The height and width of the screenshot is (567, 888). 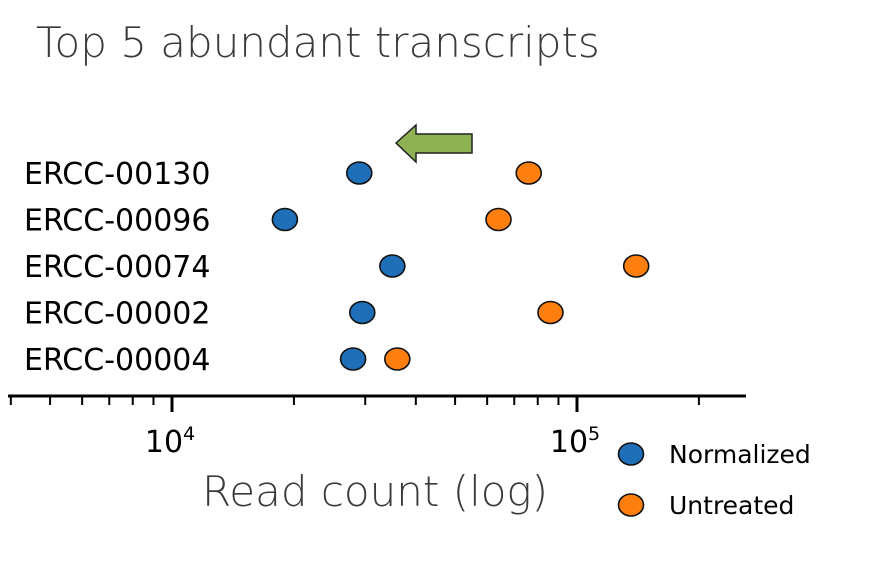 What do you see at coordinates (117, 360) in the screenshot?
I see `category-label: ERCC-00004` at bounding box center [117, 360].